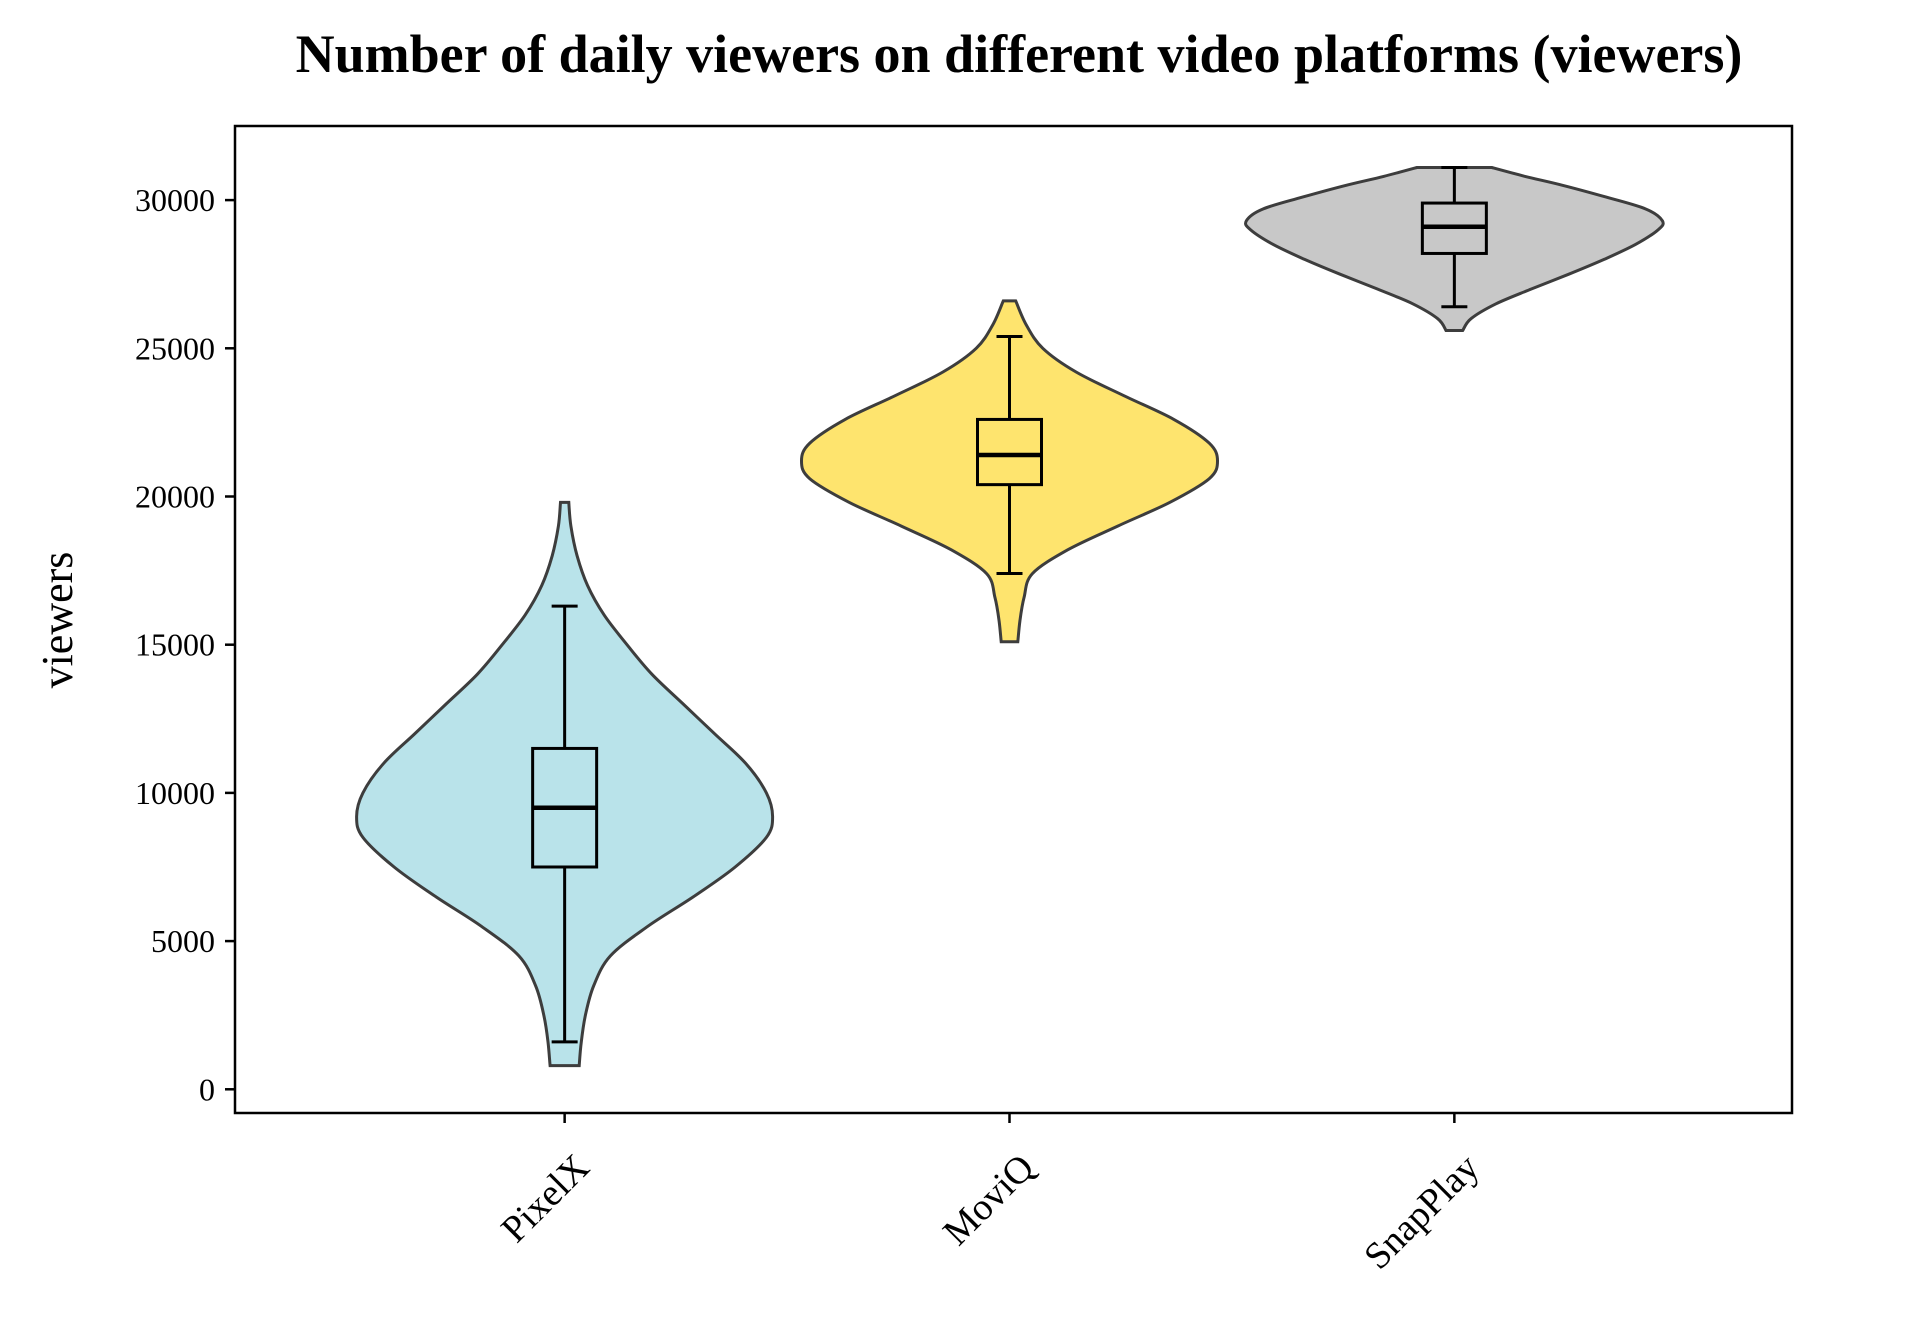 This screenshot has width=1932, height=1333. What do you see at coordinates (175, 496) in the screenshot?
I see `y-tick-label-20000: 20000` at bounding box center [175, 496].